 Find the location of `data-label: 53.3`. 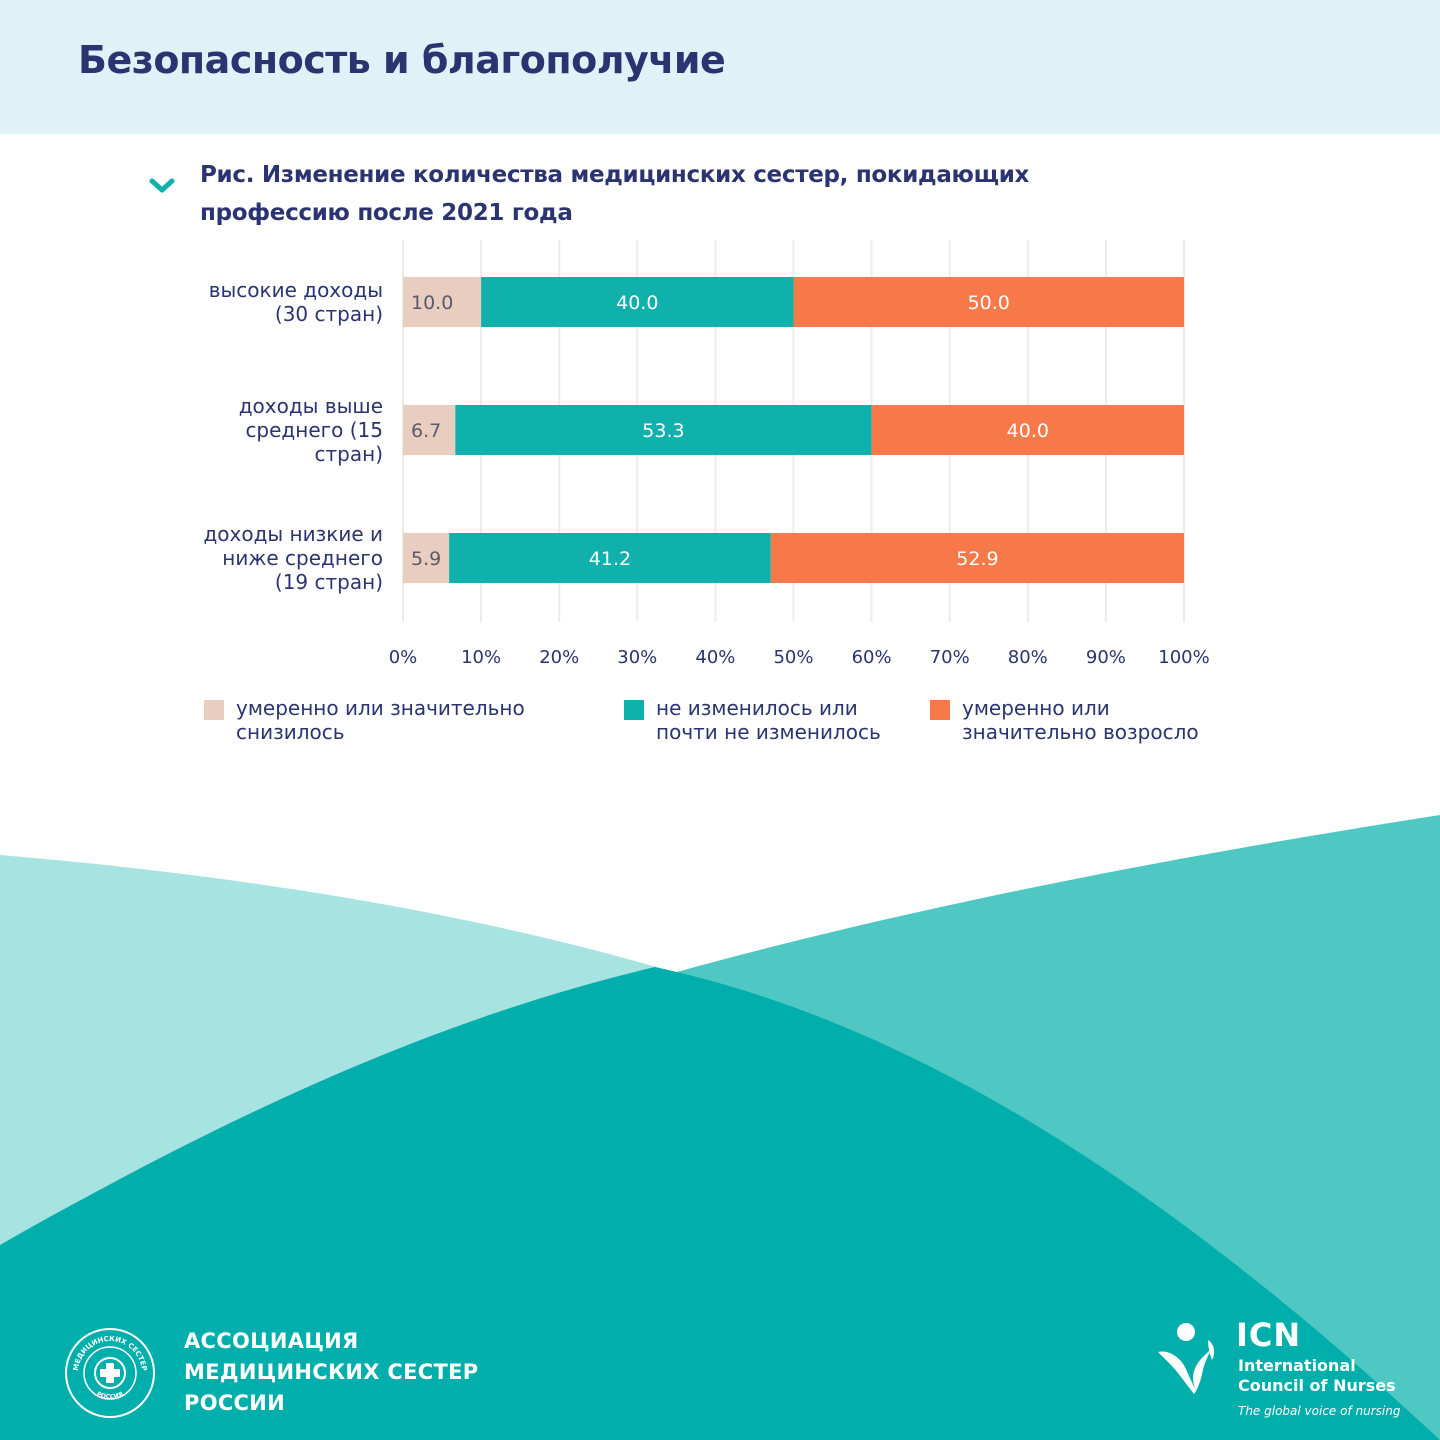

data-label: 53.3 is located at coordinates (663, 431).